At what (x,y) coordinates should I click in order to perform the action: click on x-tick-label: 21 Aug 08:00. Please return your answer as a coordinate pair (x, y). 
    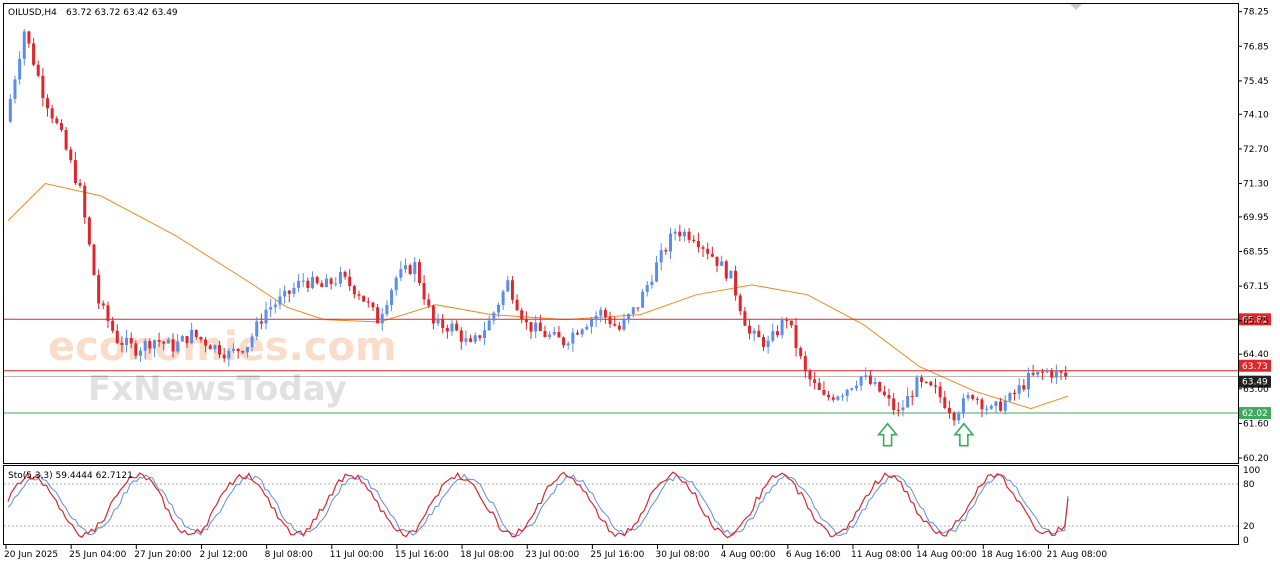
    Looking at the image, I should click on (1076, 555).